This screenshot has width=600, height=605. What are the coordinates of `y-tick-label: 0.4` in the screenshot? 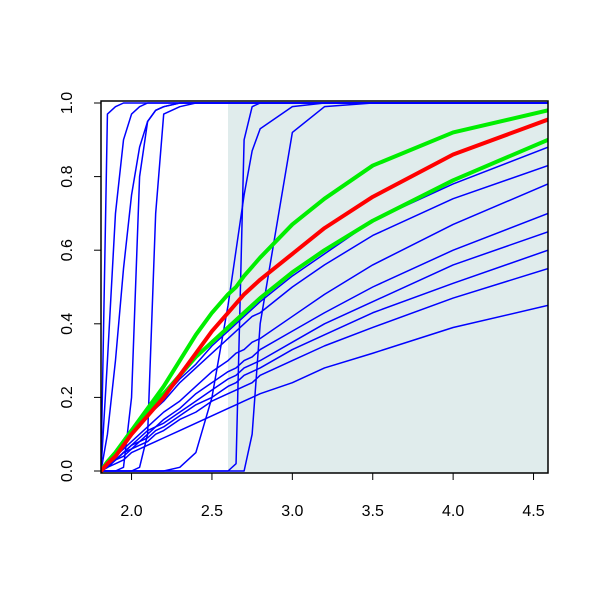 It's located at (67, 324).